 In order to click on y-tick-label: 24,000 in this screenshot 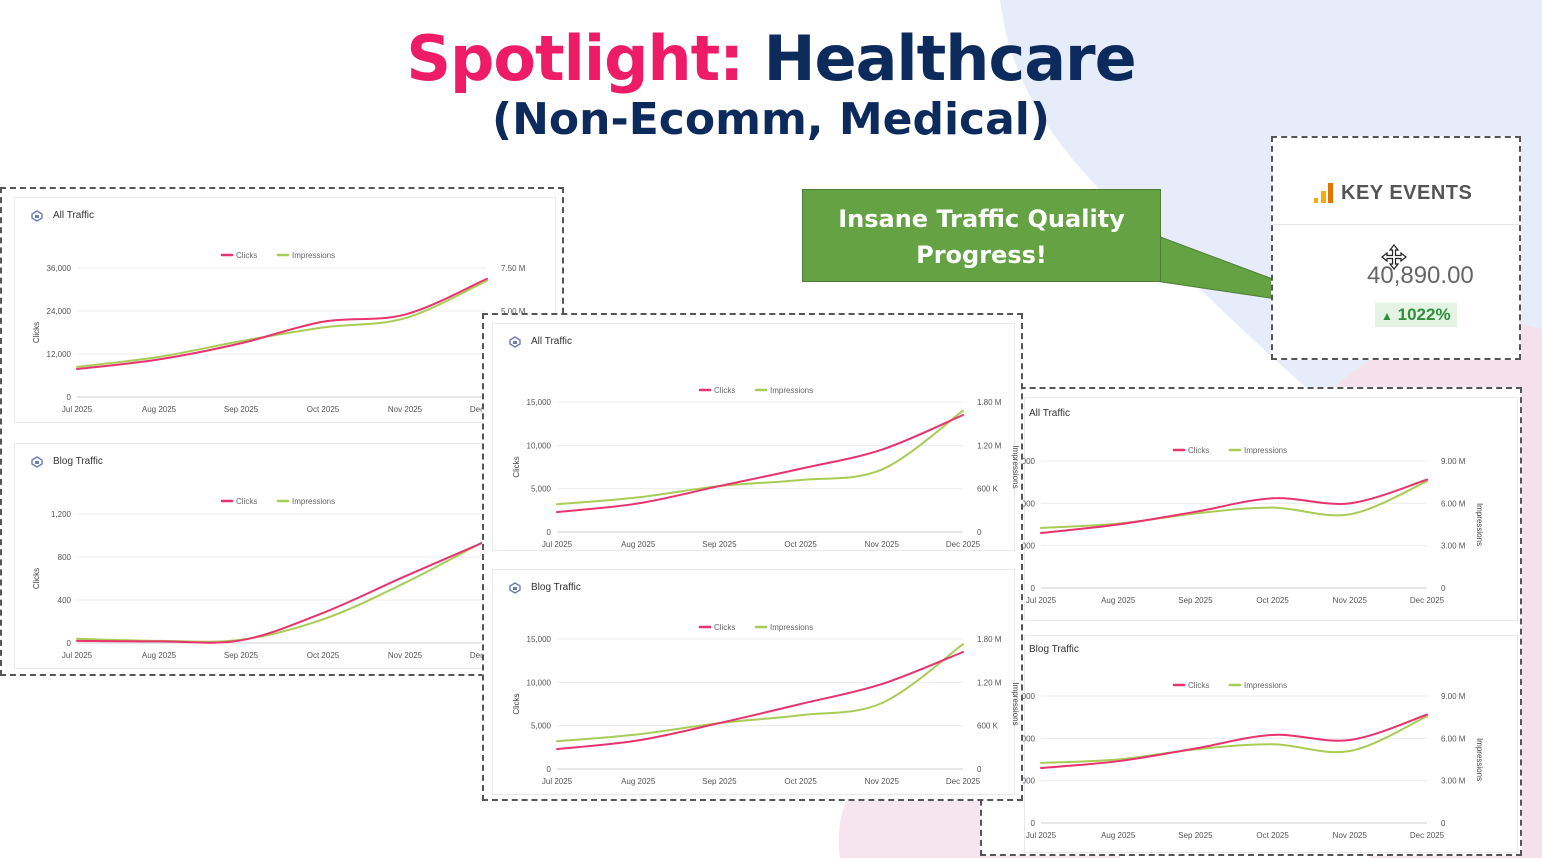, I will do `click(59, 311)`.